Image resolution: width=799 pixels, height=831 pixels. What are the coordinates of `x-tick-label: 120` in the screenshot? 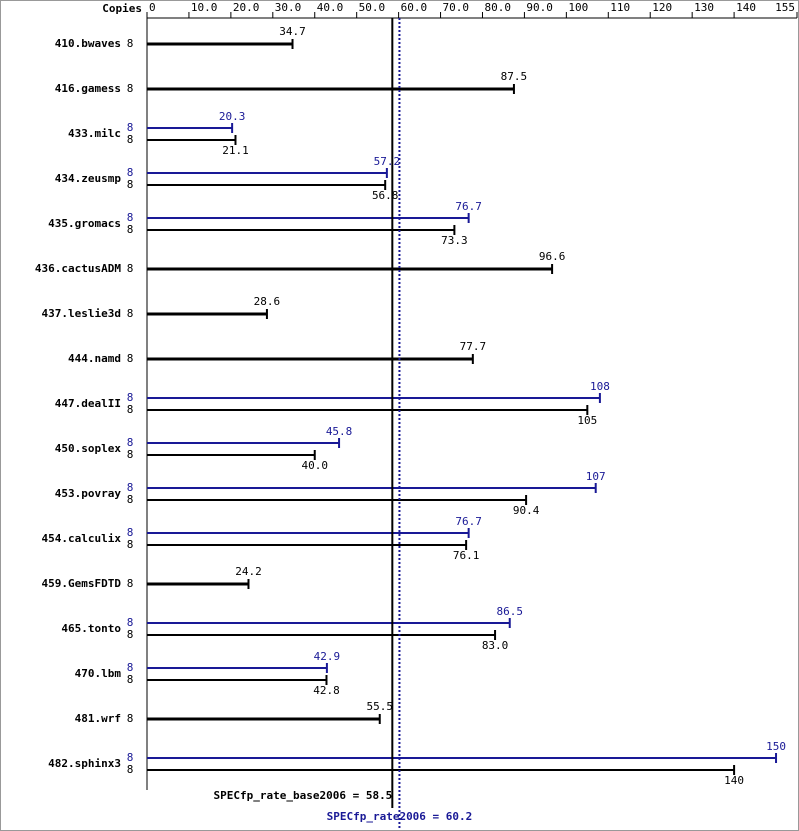 It's located at (662, 7).